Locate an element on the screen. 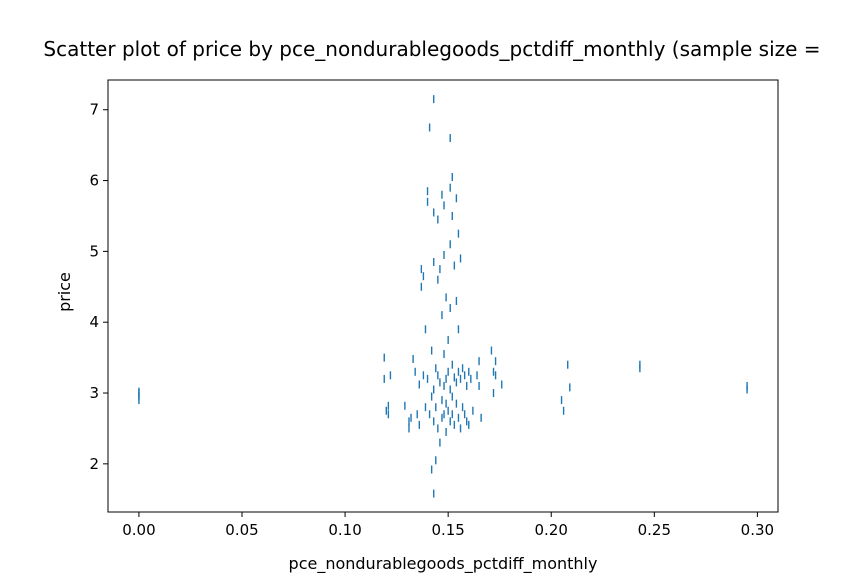 This screenshot has height=576, width=864. x-tick-label: 0.25 is located at coordinates (654, 530).